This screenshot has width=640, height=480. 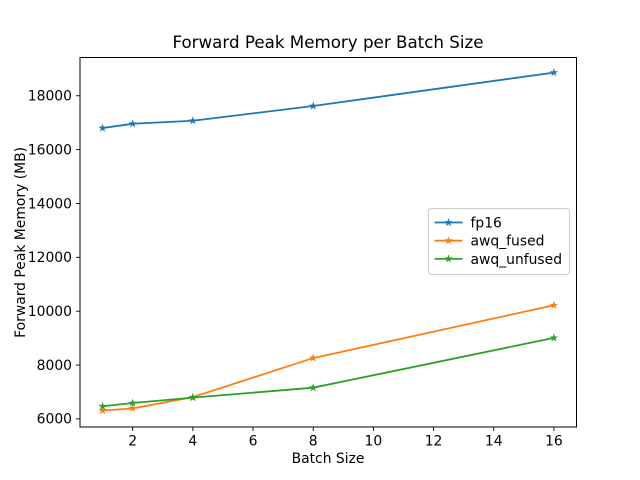 I want to click on legend-entry-awq_unfused: awq_unfused, so click(x=498, y=260).